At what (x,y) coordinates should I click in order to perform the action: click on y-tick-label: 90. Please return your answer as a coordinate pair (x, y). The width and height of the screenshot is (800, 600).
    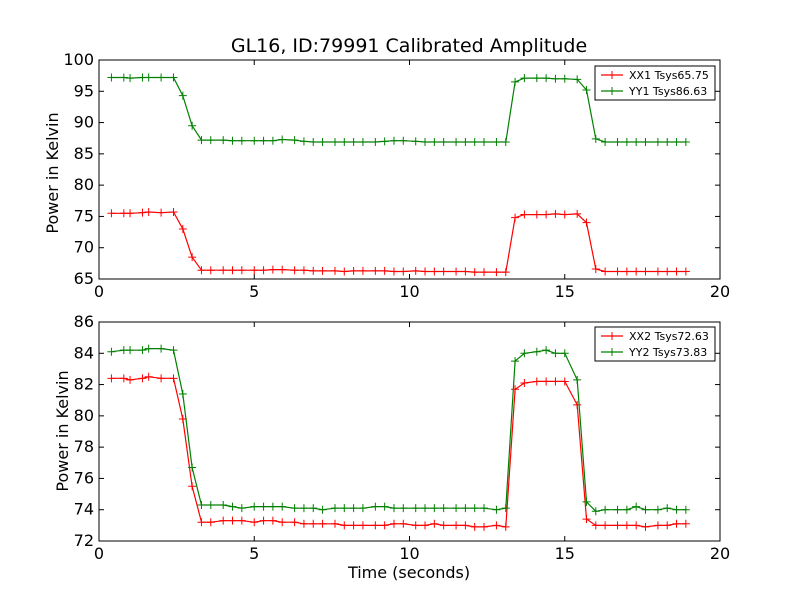
    Looking at the image, I should click on (84, 122).